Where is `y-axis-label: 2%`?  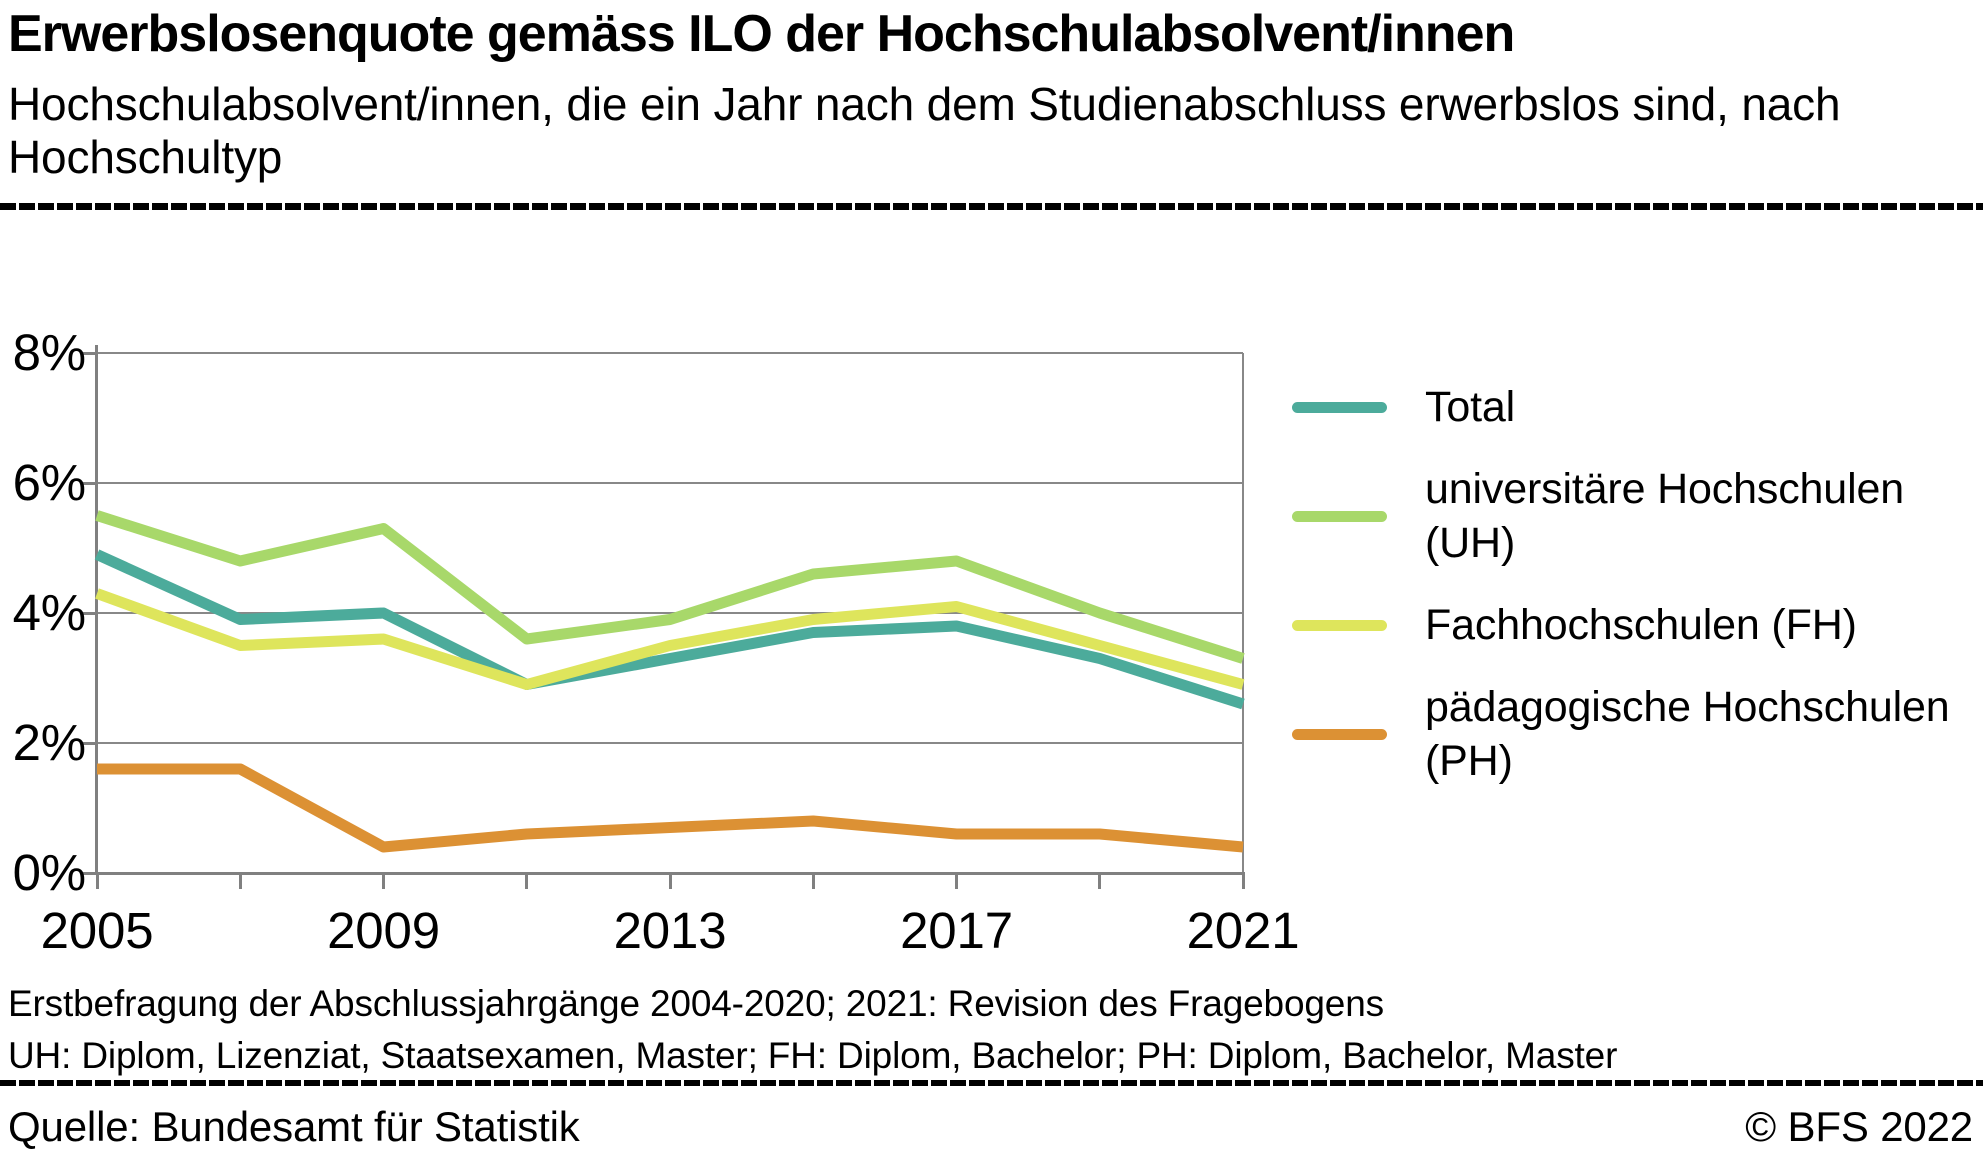
y-axis-label: 2% is located at coordinates (49, 742).